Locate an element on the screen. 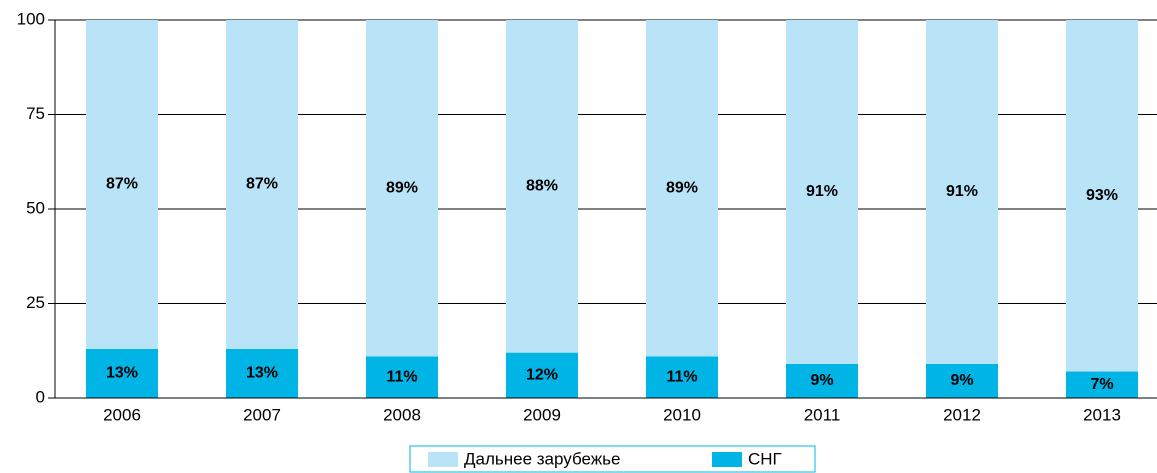 Image resolution: width=1157 pixels, height=473 pixels. x-tick-label: 2008 is located at coordinates (402, 414).